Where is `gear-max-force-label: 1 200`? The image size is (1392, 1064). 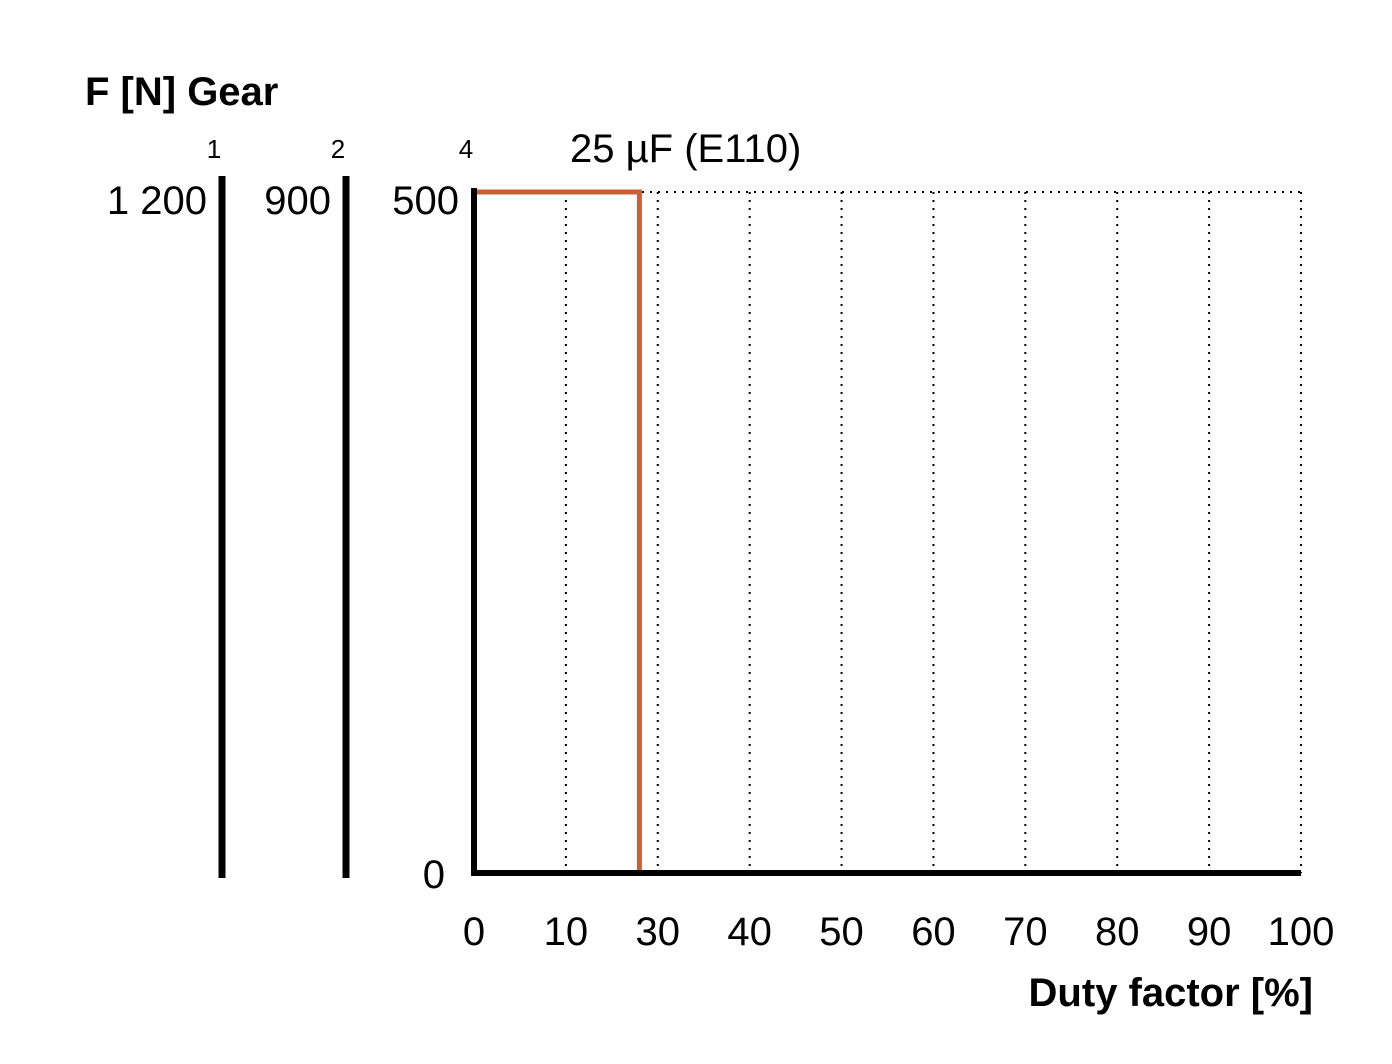
gear-max-force-label: 1 200 is located at coordinates (157, 201).